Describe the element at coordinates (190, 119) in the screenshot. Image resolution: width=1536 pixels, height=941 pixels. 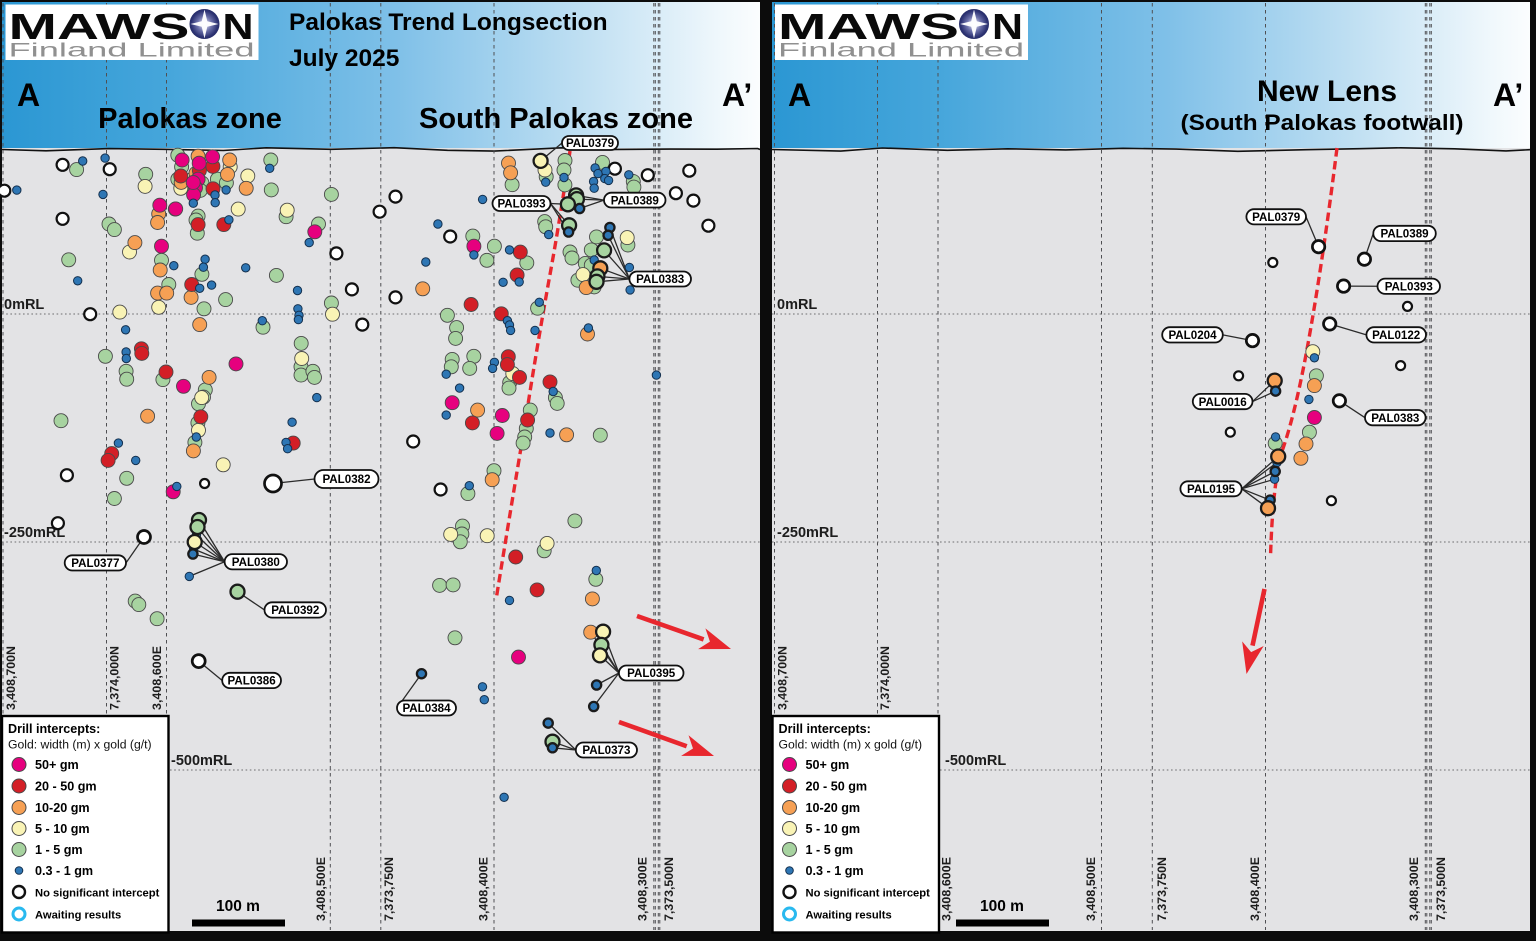
I see `svg-text: Palokas zone` at that location.